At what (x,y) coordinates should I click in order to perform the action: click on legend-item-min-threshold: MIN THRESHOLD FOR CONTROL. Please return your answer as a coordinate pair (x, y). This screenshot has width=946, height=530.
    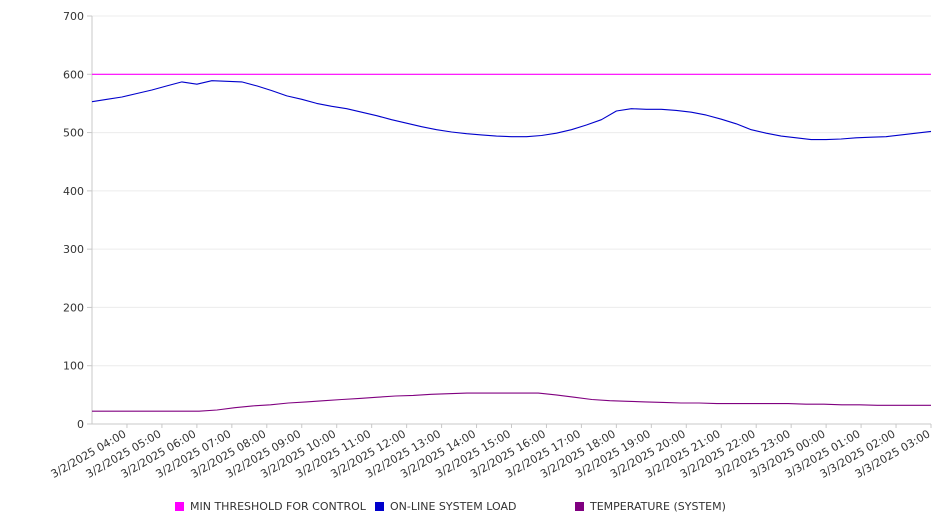
    Looking at the image, I should click on (275, 506).